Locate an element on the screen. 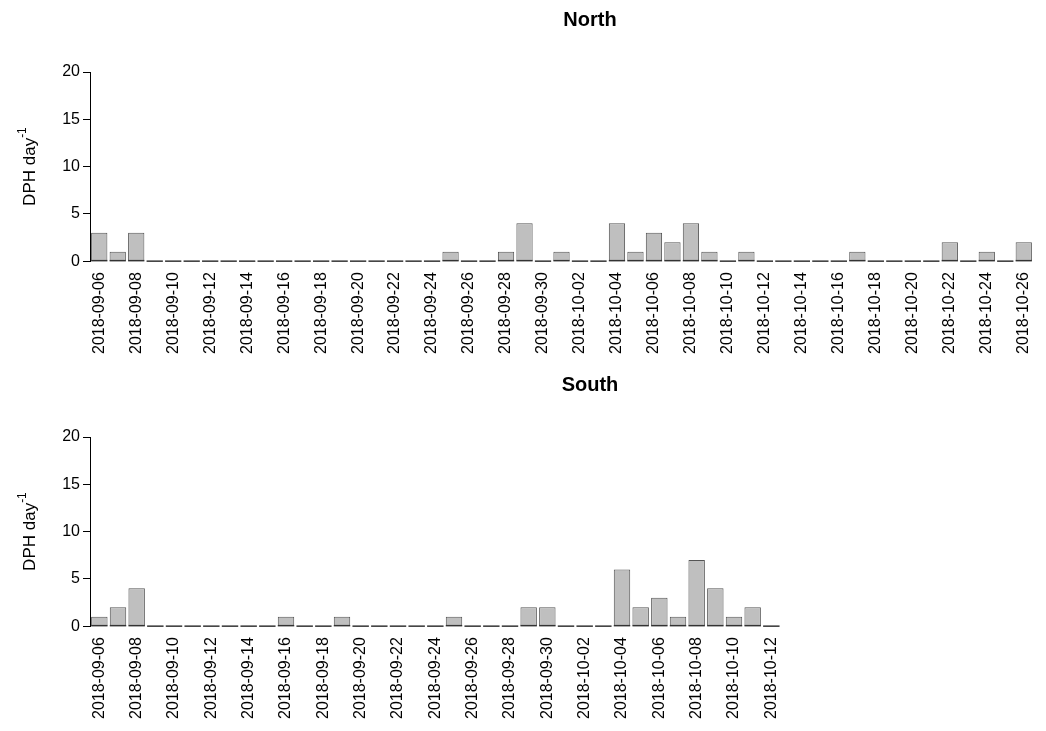 This screenshot has height=731, width=1046. x-tick-label: 2018-10-14 is located at coordinates (801, 313).